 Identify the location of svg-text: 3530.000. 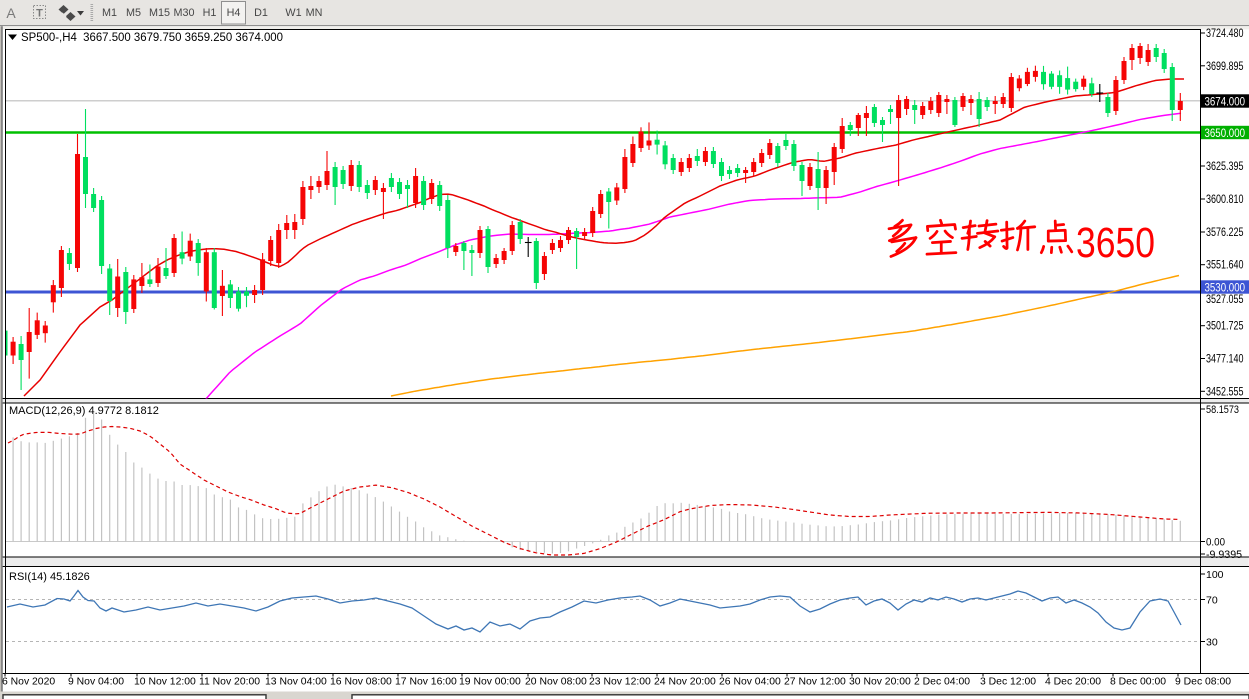
(1225, 288).